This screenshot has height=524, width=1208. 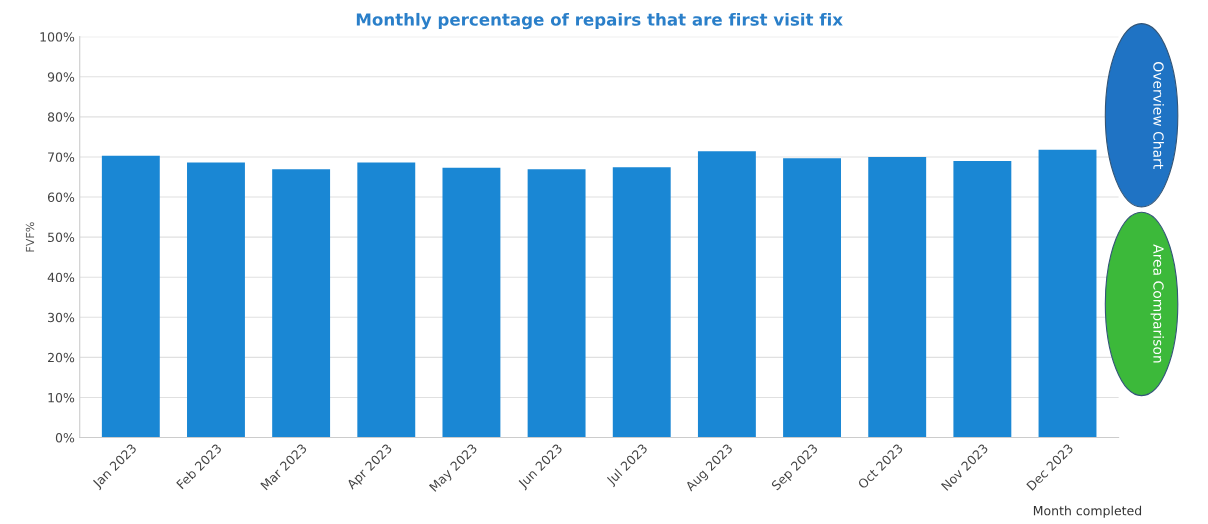 What do you see at coordinates (61, 117) in the screenshot?
I see `y-tick-label: 80%` at bounding box center [61, 117].